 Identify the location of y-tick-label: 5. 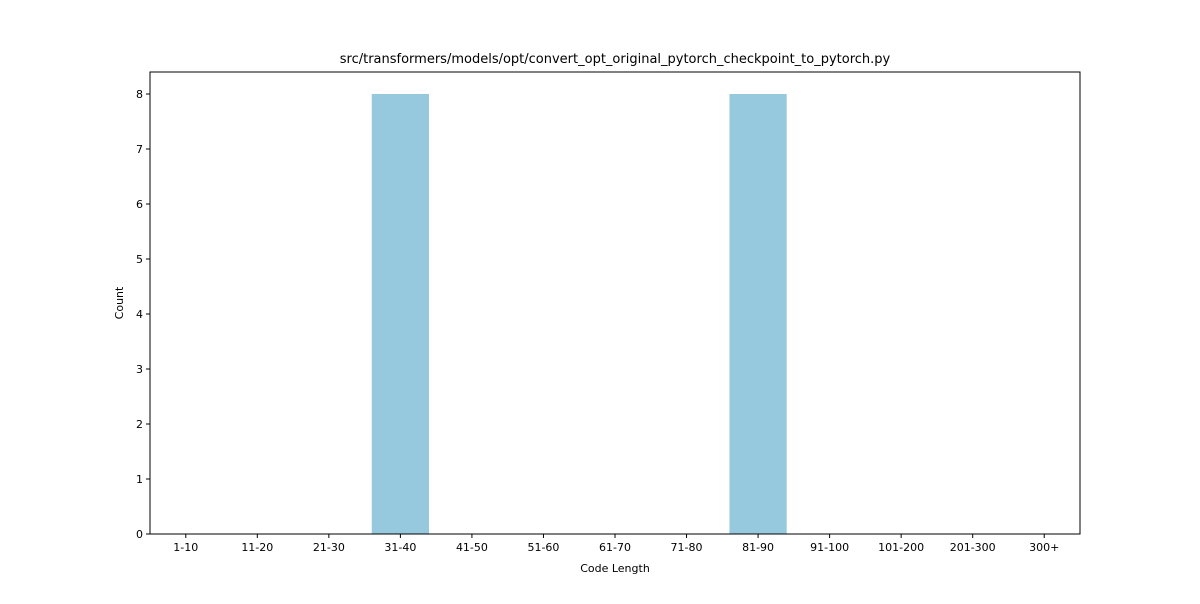
(139, 259).